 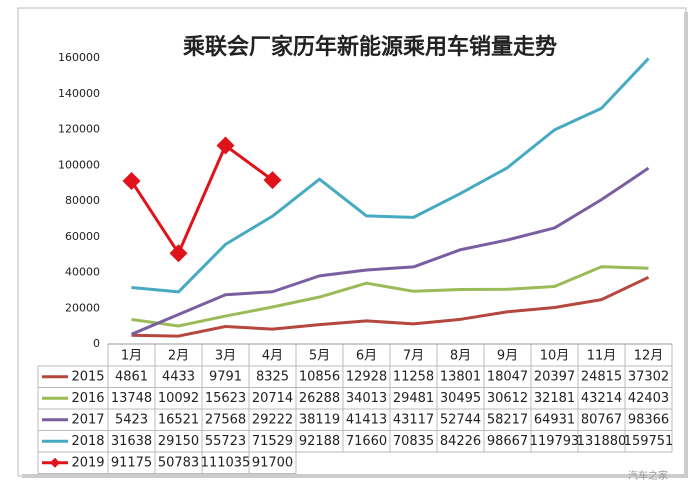 I want to click on table-value: 50783, so click(x=178, y=462).